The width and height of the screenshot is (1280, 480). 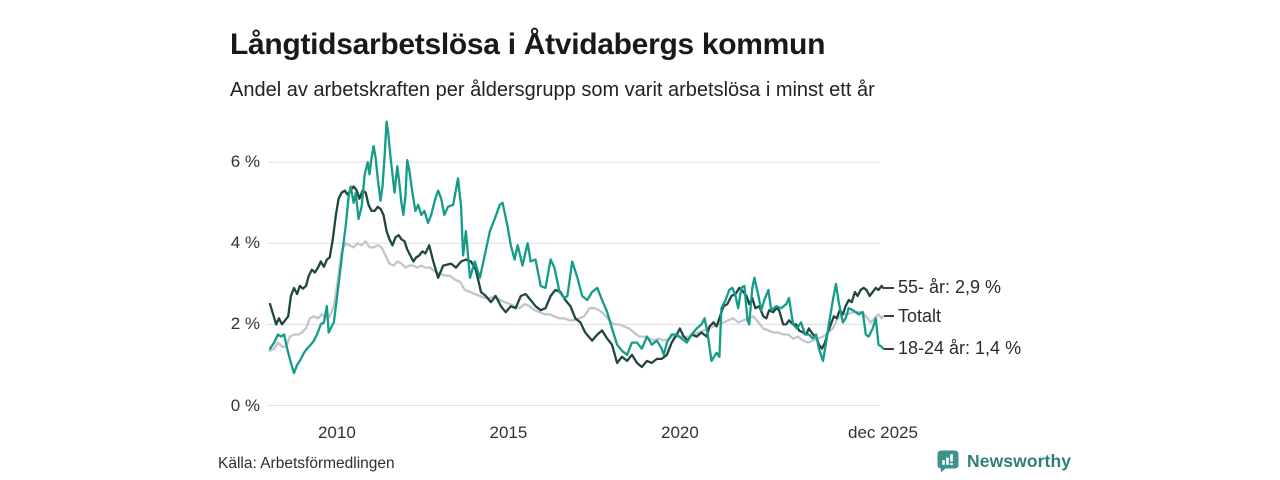 I want to click on series-end-label-18-24-r: 18-24 år: 1,4 %, so click(x=952, y=349).